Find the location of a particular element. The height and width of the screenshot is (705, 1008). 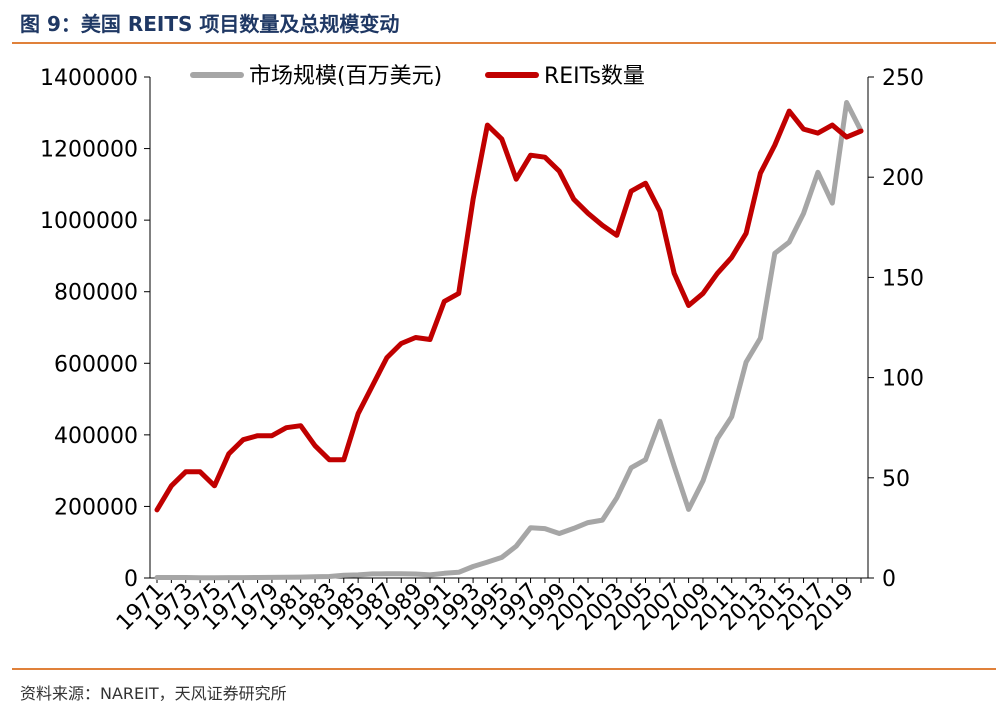

y-right-tick-label: 50 is located at coordinates (896, 479).